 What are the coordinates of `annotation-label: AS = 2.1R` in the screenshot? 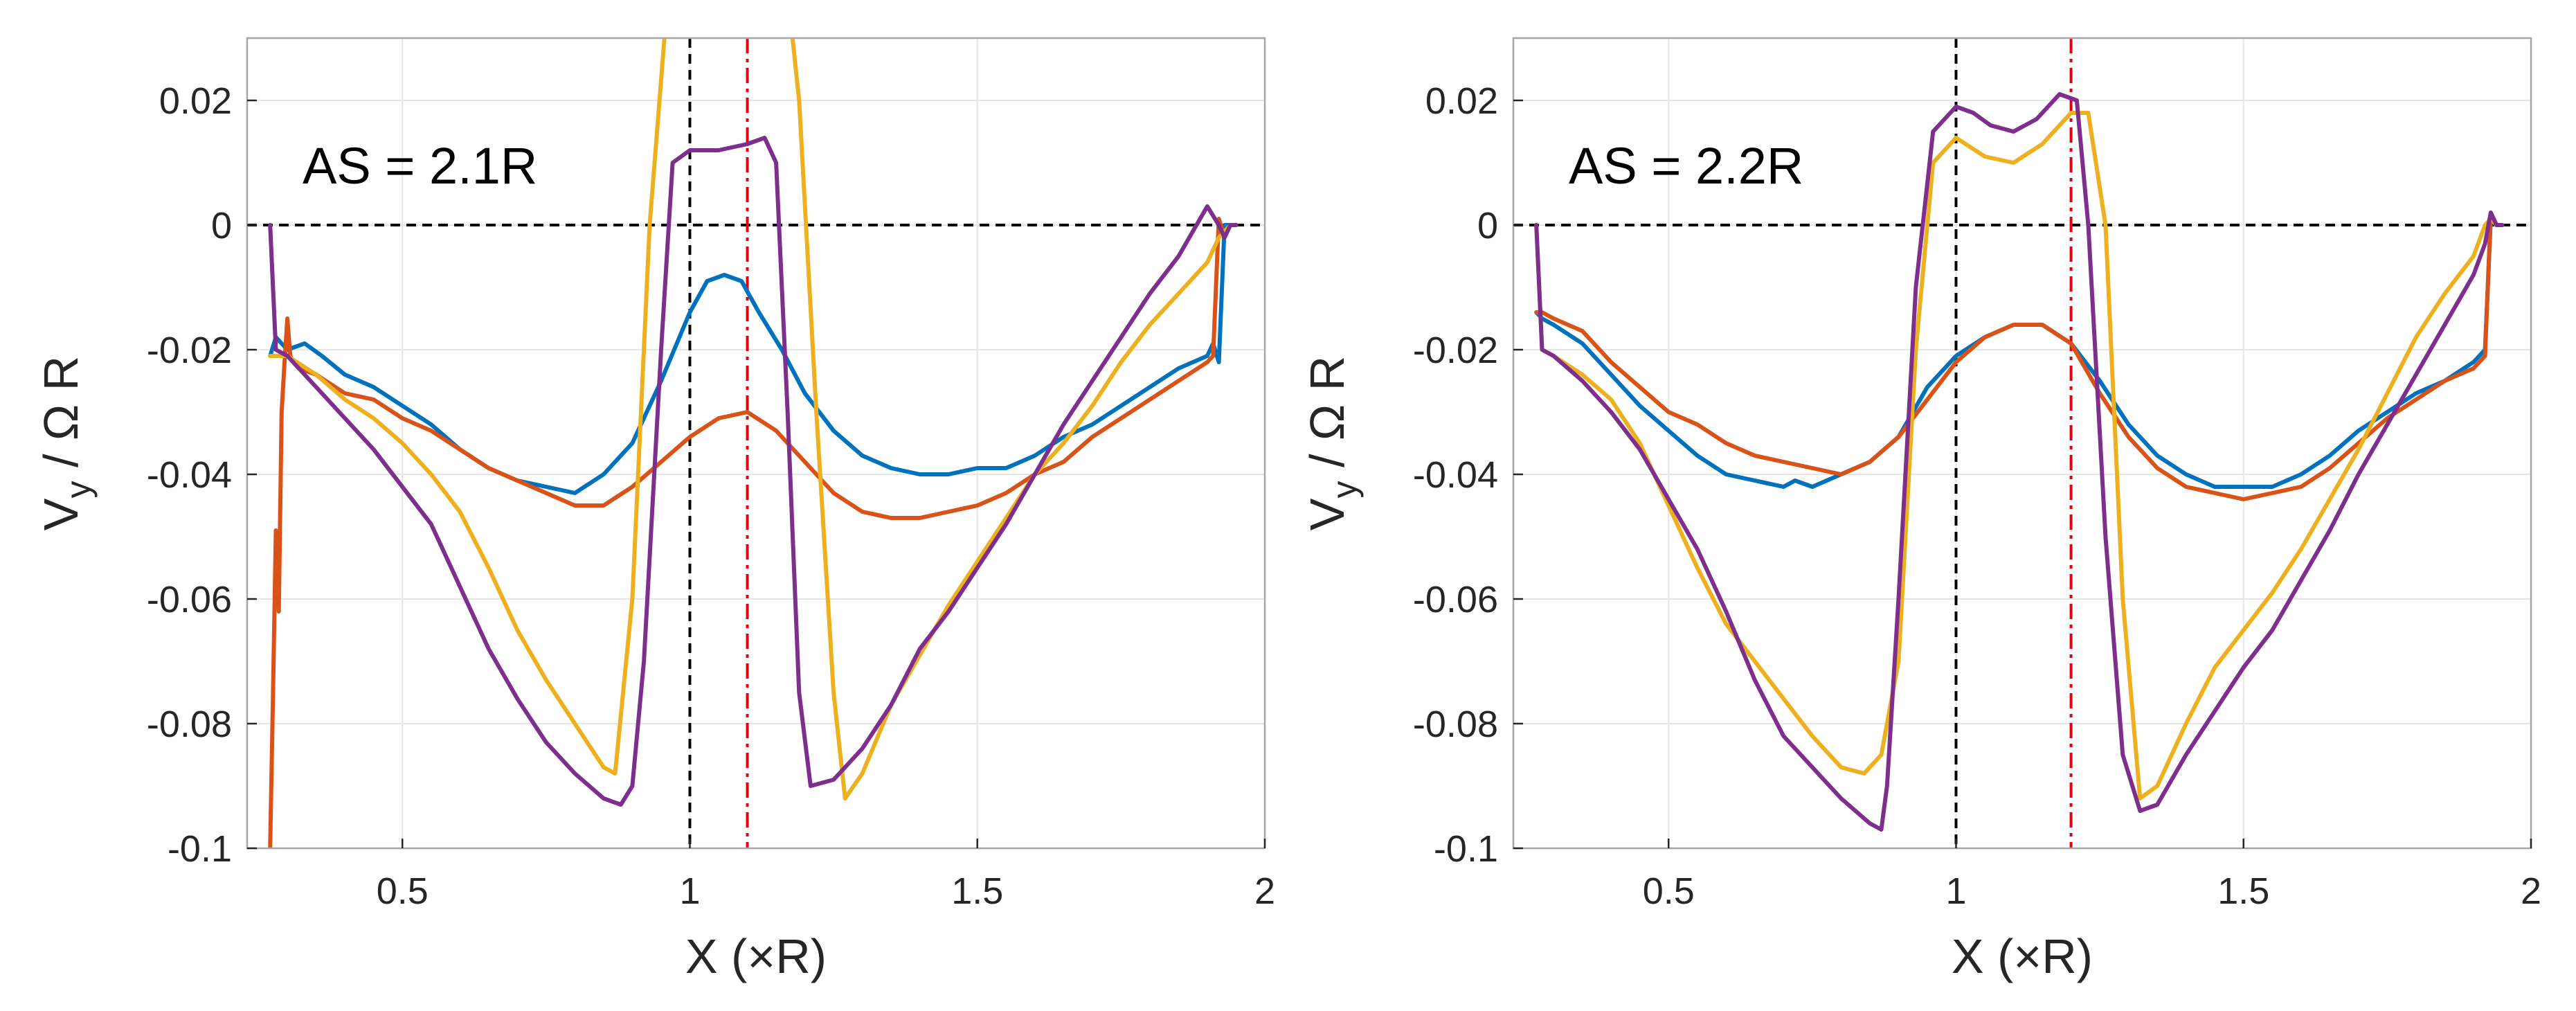 It's located at (420, 166).